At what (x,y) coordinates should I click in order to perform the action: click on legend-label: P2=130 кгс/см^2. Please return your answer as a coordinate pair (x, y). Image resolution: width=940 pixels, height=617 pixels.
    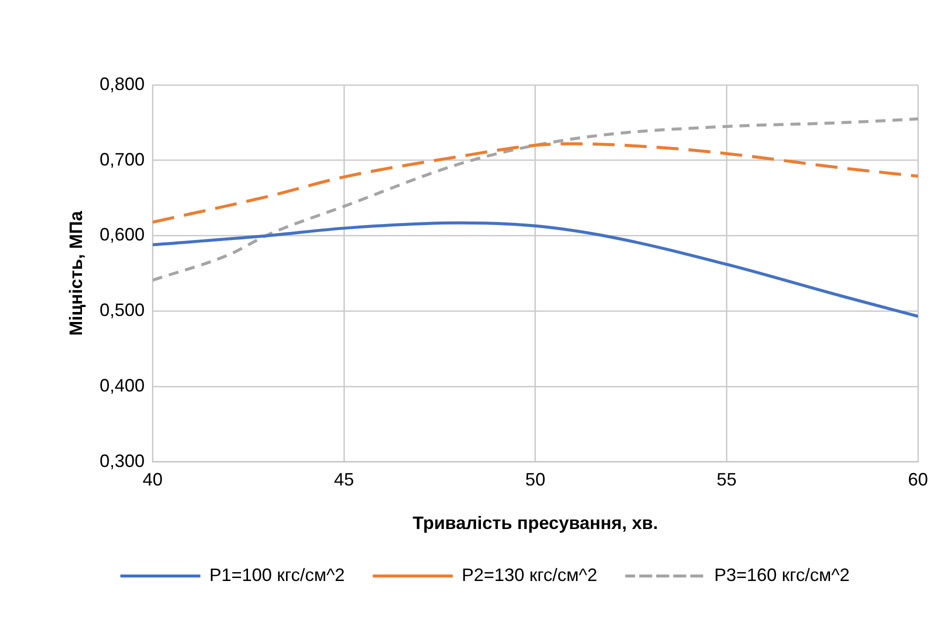
    Looking at the image, I should click on (530, 574).